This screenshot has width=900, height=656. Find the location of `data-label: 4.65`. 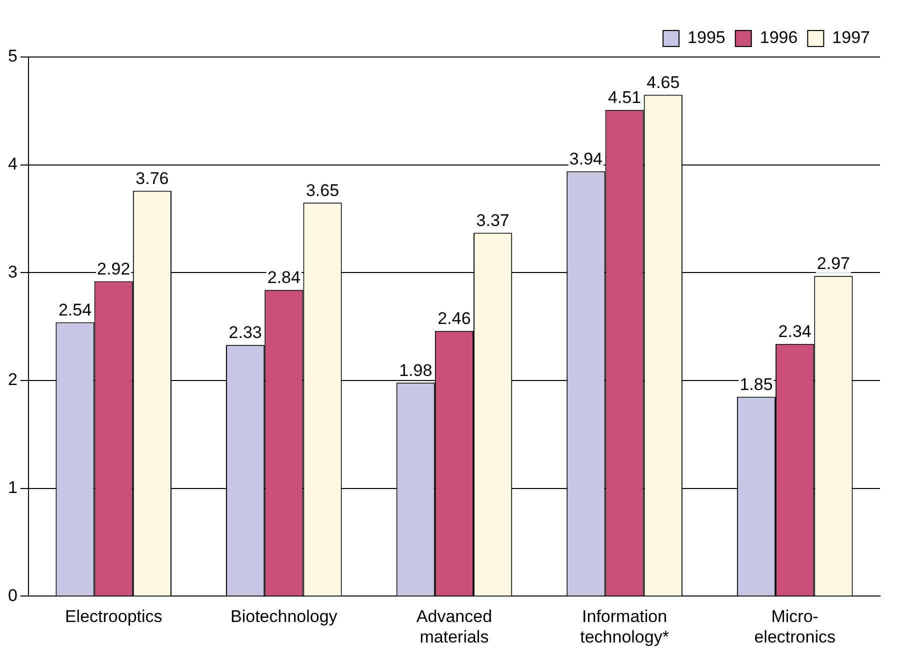

data-label: 4.65 is located at coordinates (663, 82).